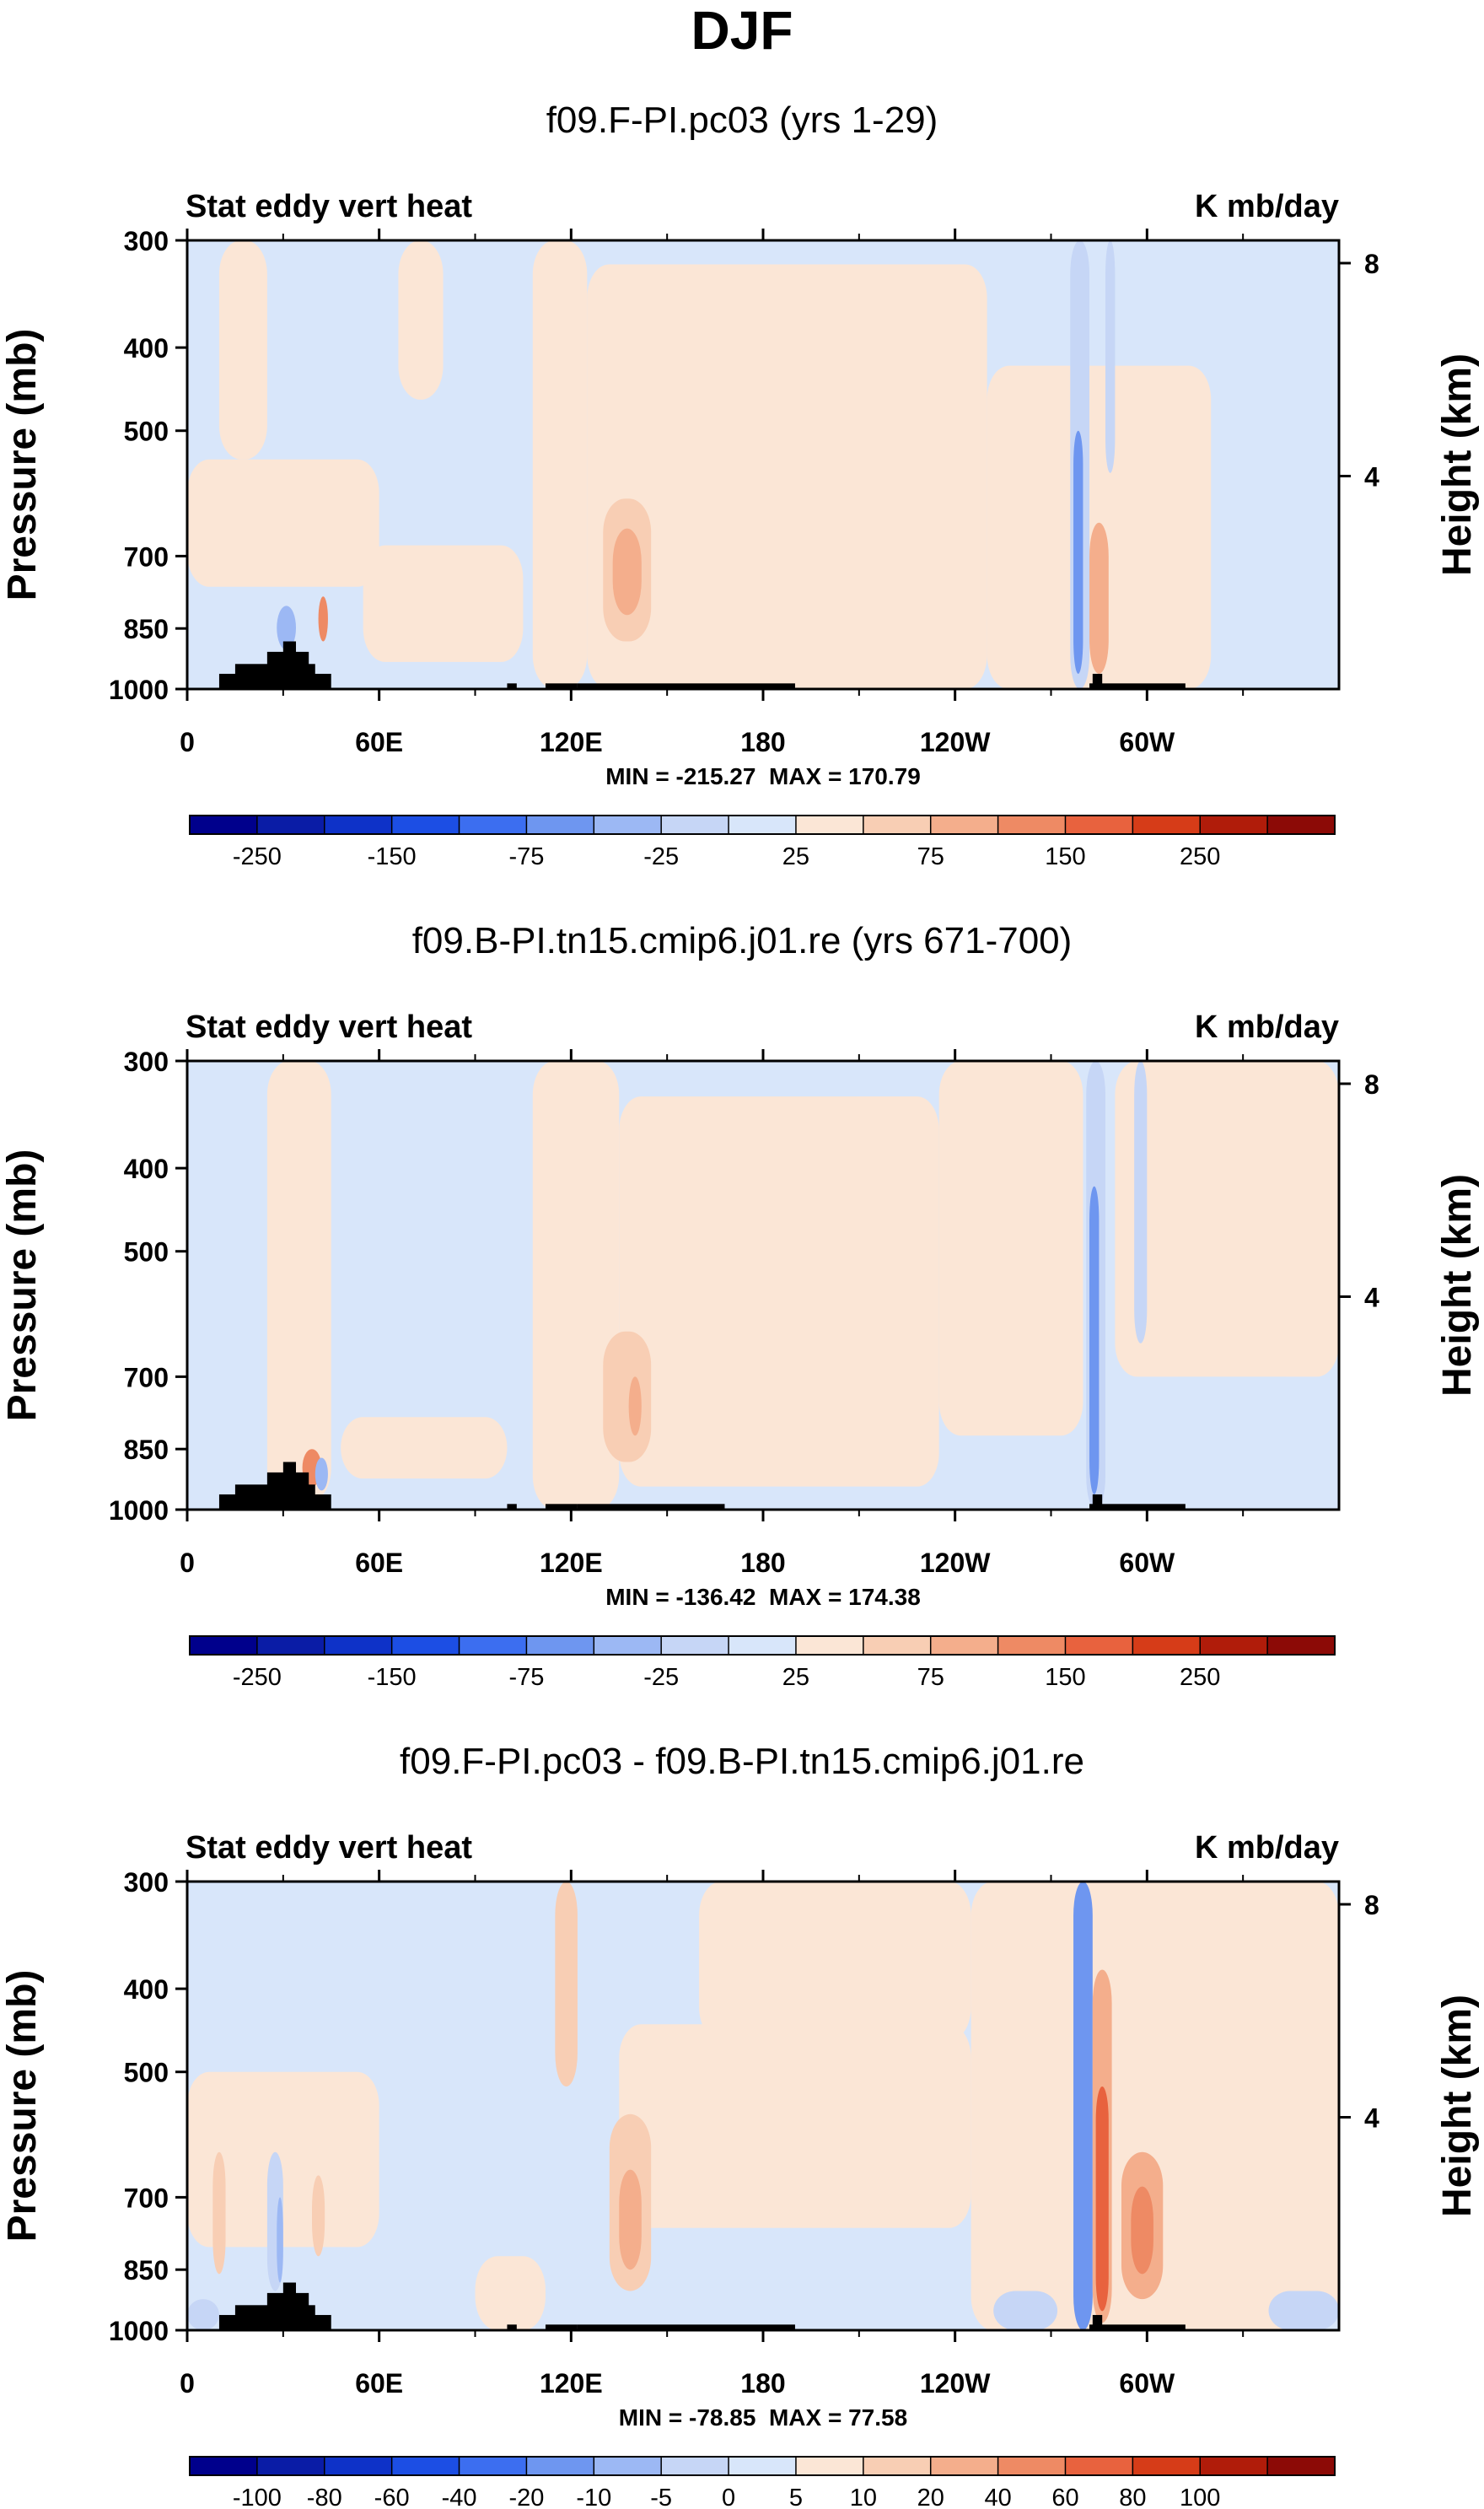 The width and height of the screenshot is (1484, 2509). Describe the element at coordinates (930, 1677) in the screenshot. I see `colorbar-label: 75` at that location.